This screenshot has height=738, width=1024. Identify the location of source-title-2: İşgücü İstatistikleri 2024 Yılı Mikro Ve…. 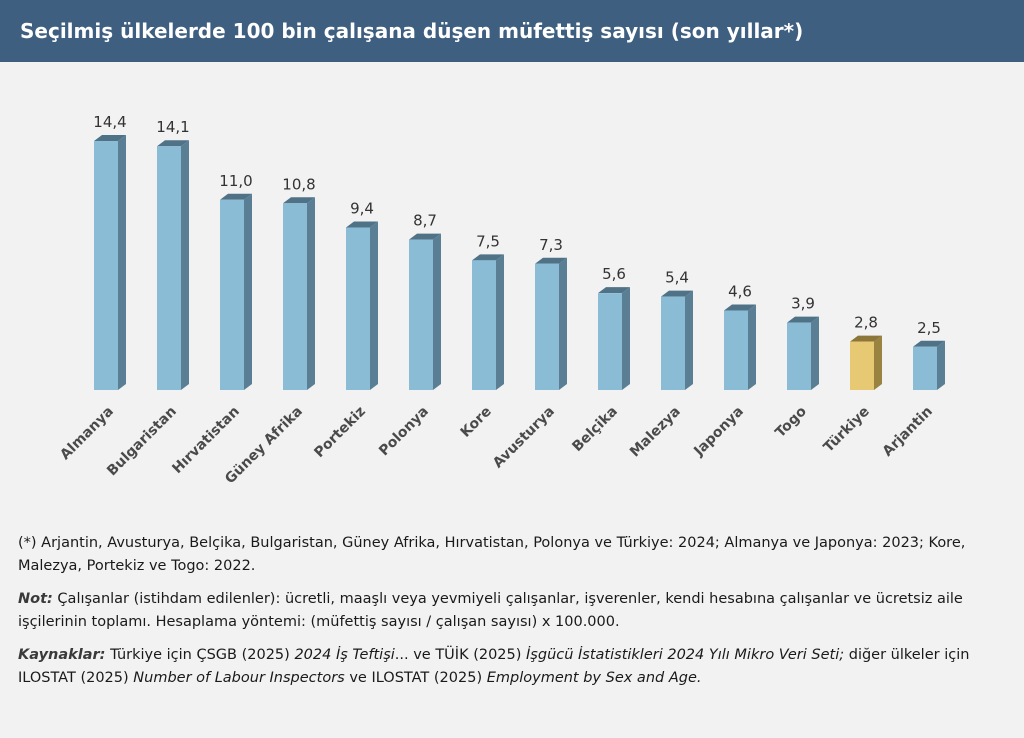
(685, 655).